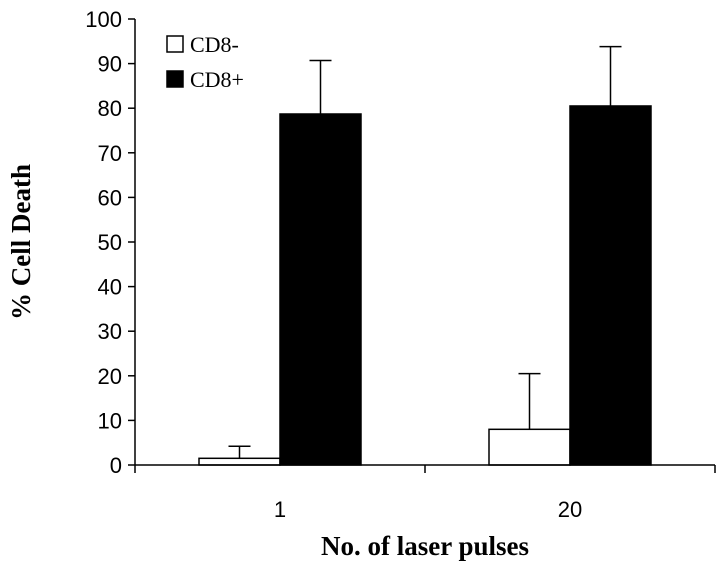  I want to click on y-tick-label: 90, so click(110, 64).